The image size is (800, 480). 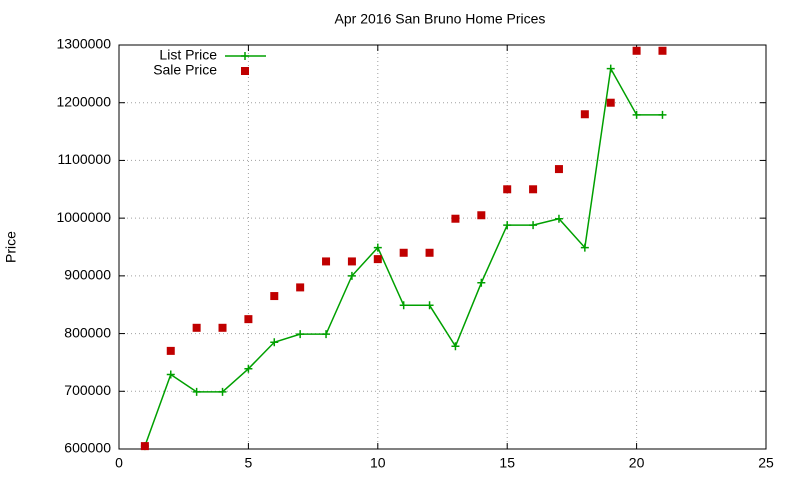 I want to click on y-tick-label: 1100000, so click(x=85, y=159).